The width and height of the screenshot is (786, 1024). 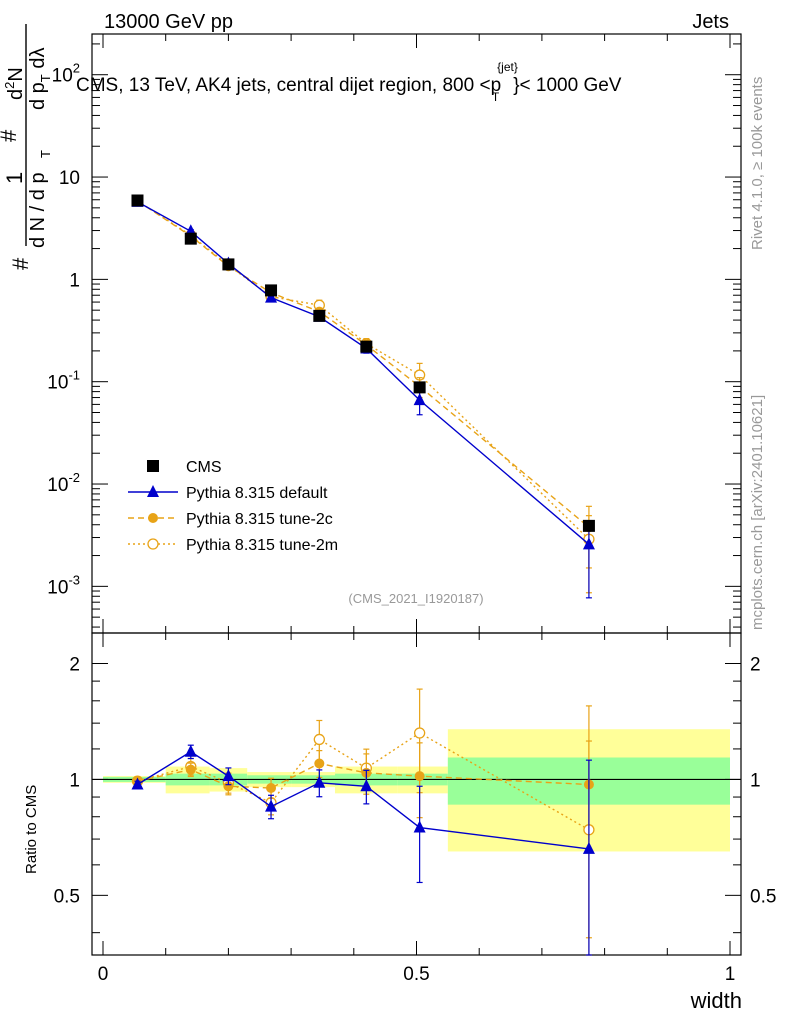 What do you see at coordinates (76, 68) in the screenshot?
I see `y-tick-label-exp: 2` at bounding box center [76, 68].